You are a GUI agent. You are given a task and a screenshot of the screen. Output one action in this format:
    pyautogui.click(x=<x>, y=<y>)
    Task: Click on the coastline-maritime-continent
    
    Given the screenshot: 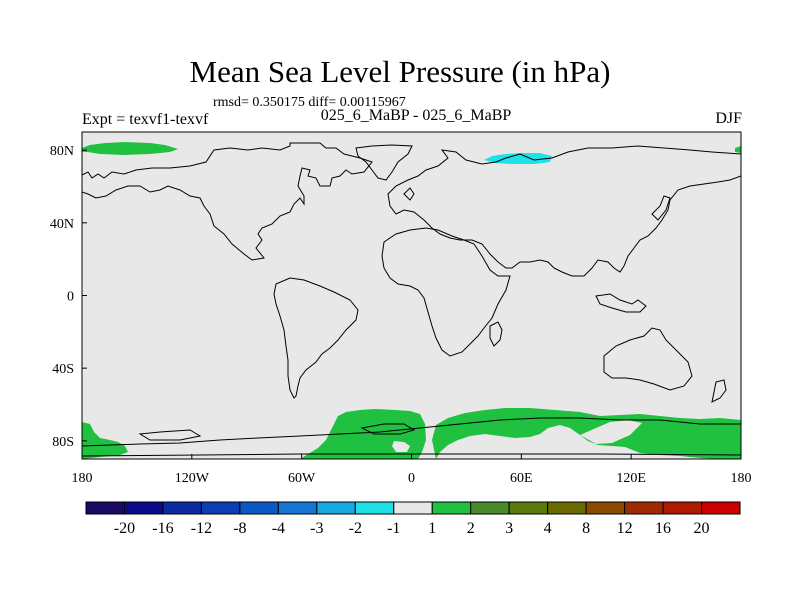 What is the action you would take?
    pyautogui.click(x=621, y=303)
    